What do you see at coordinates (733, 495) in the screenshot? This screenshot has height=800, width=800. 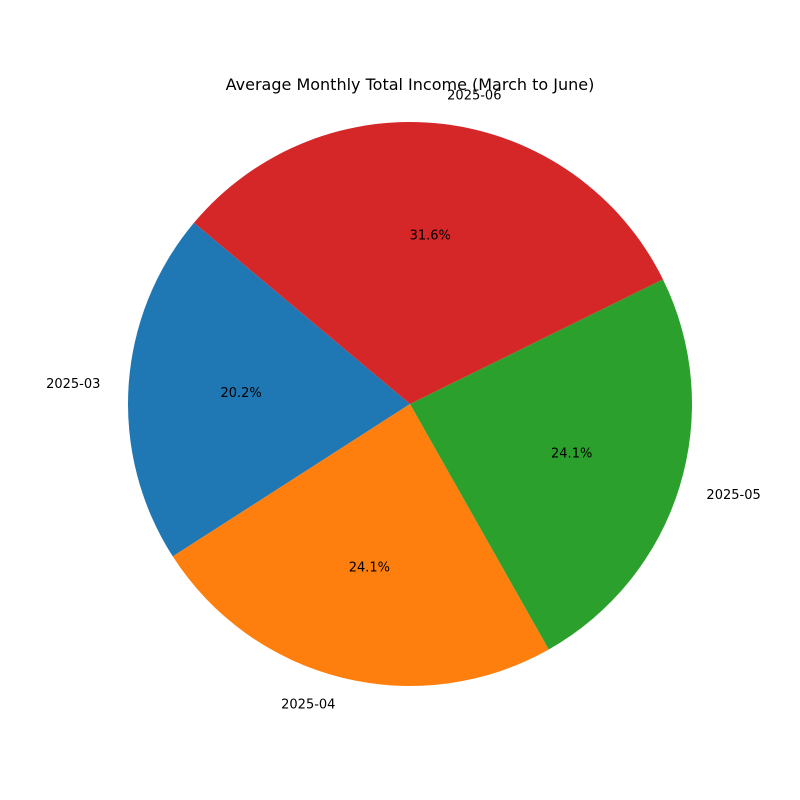 I see `slice-label-2025-05: 2025-05` at bounding box center [733, 495].